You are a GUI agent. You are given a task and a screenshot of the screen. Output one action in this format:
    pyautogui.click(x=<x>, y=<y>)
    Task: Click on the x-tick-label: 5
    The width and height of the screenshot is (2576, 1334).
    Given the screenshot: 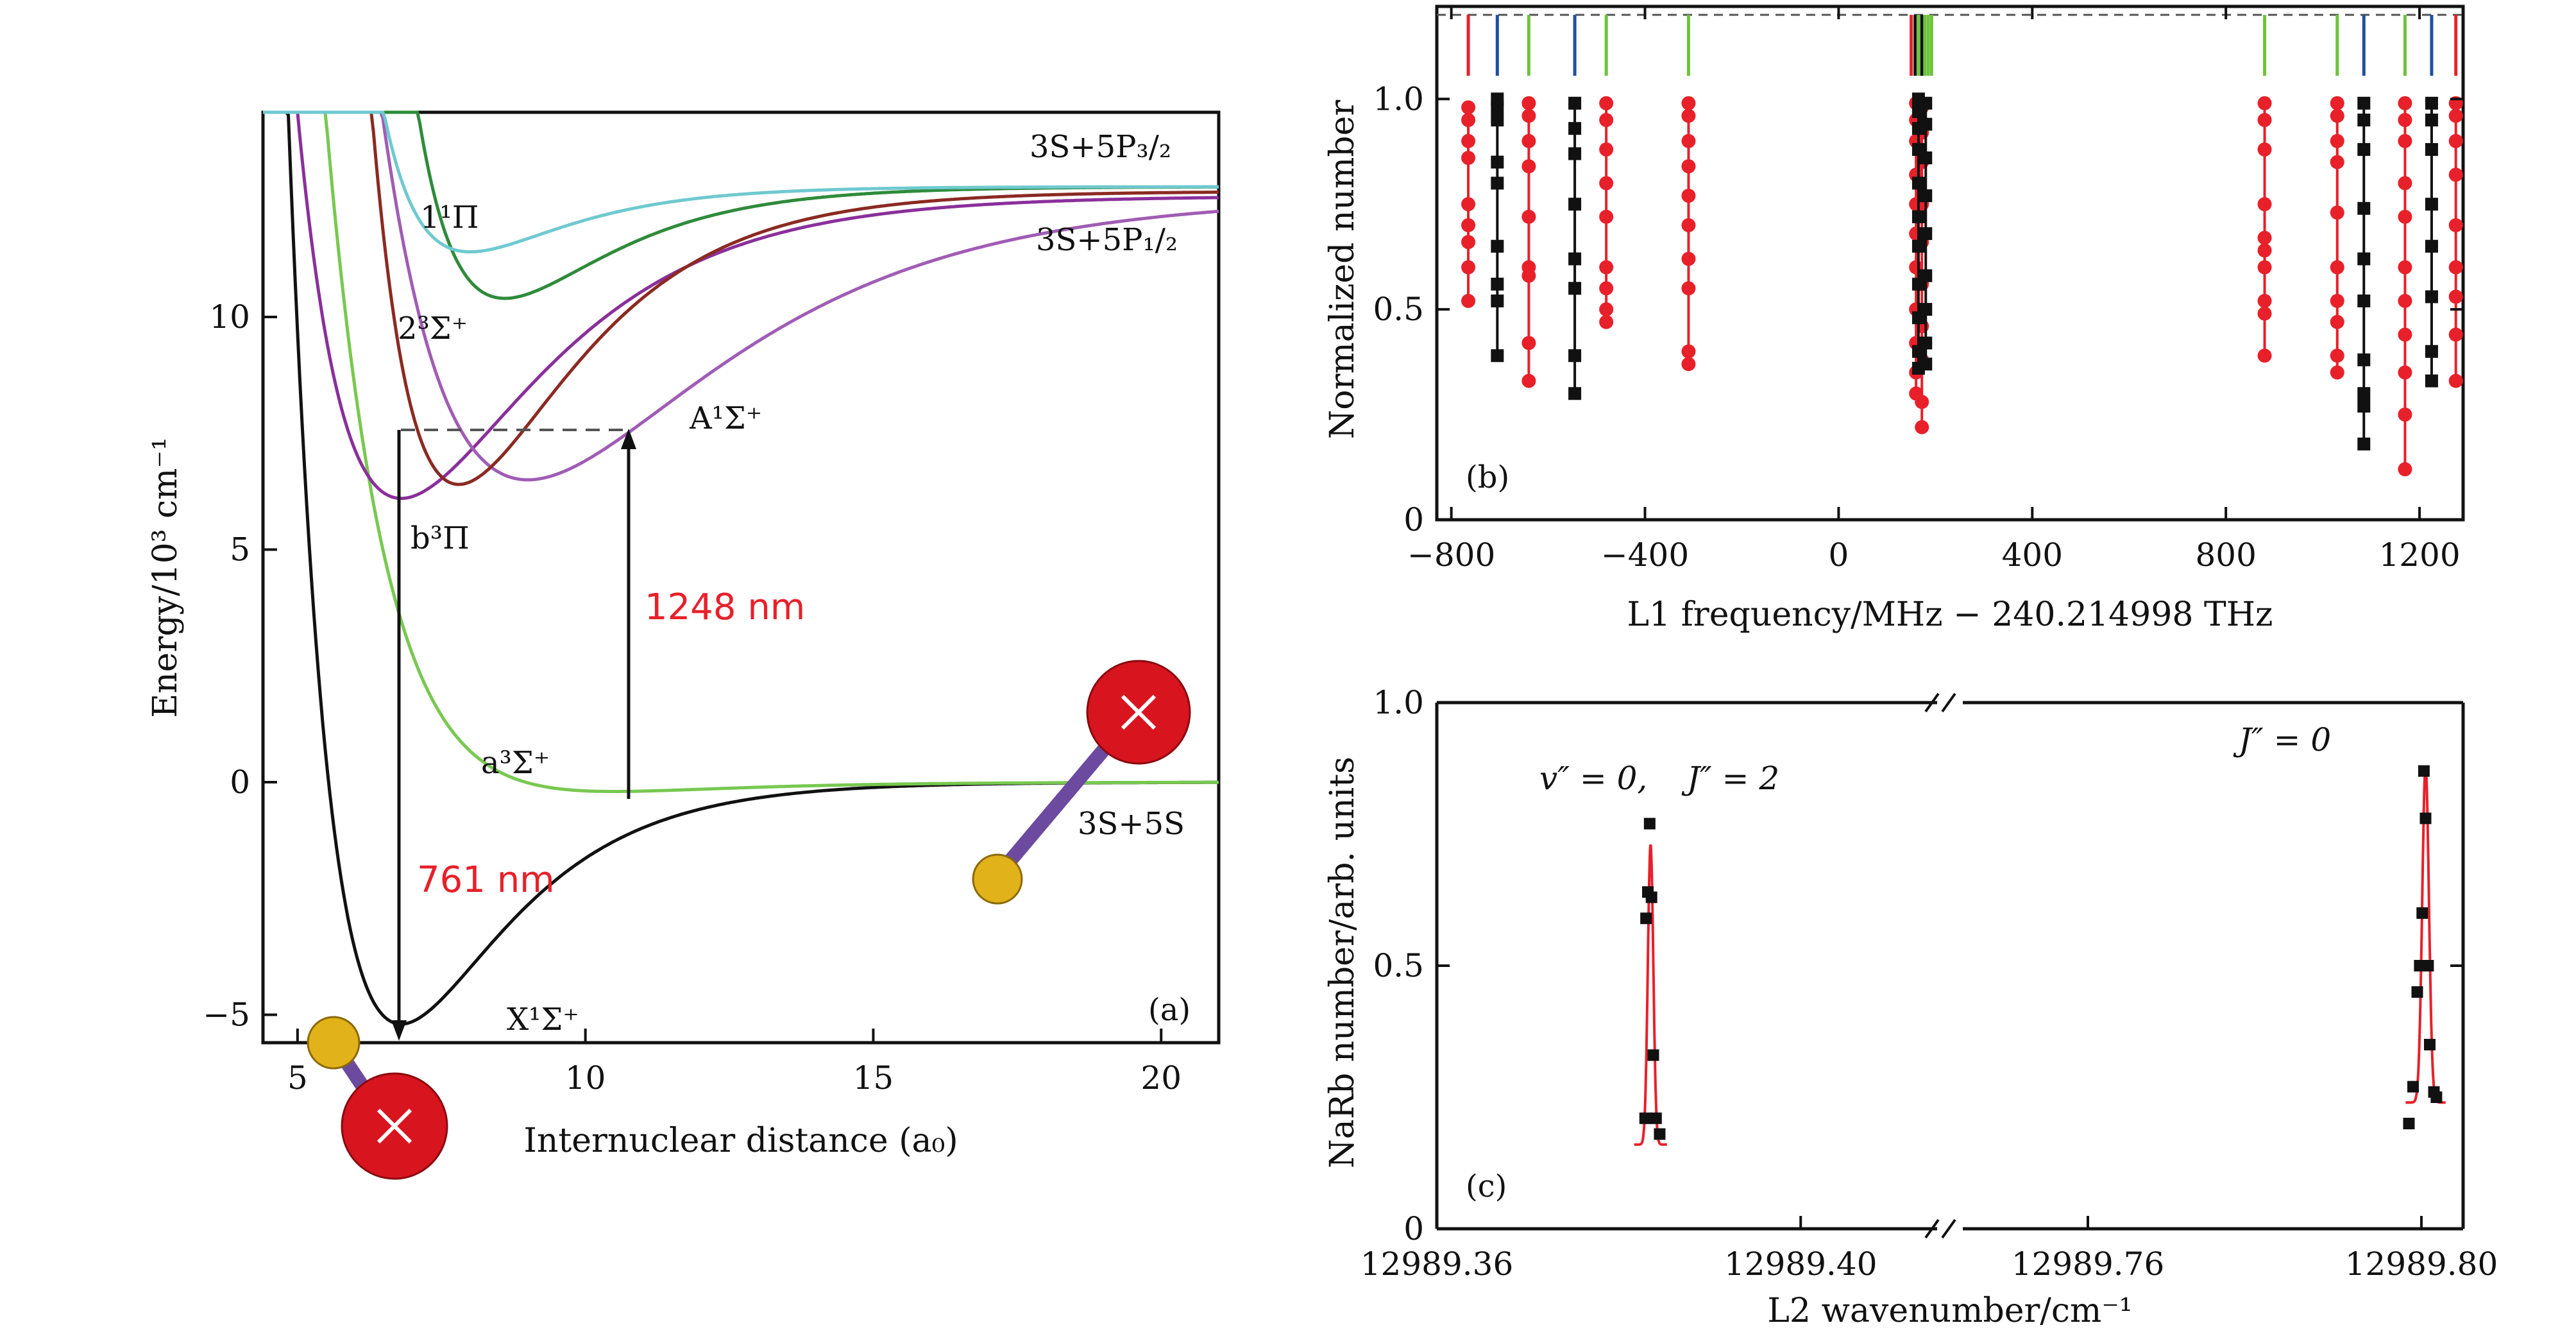 What is the action you would take?
    pyautogui.click(x=297, y=1078)
    